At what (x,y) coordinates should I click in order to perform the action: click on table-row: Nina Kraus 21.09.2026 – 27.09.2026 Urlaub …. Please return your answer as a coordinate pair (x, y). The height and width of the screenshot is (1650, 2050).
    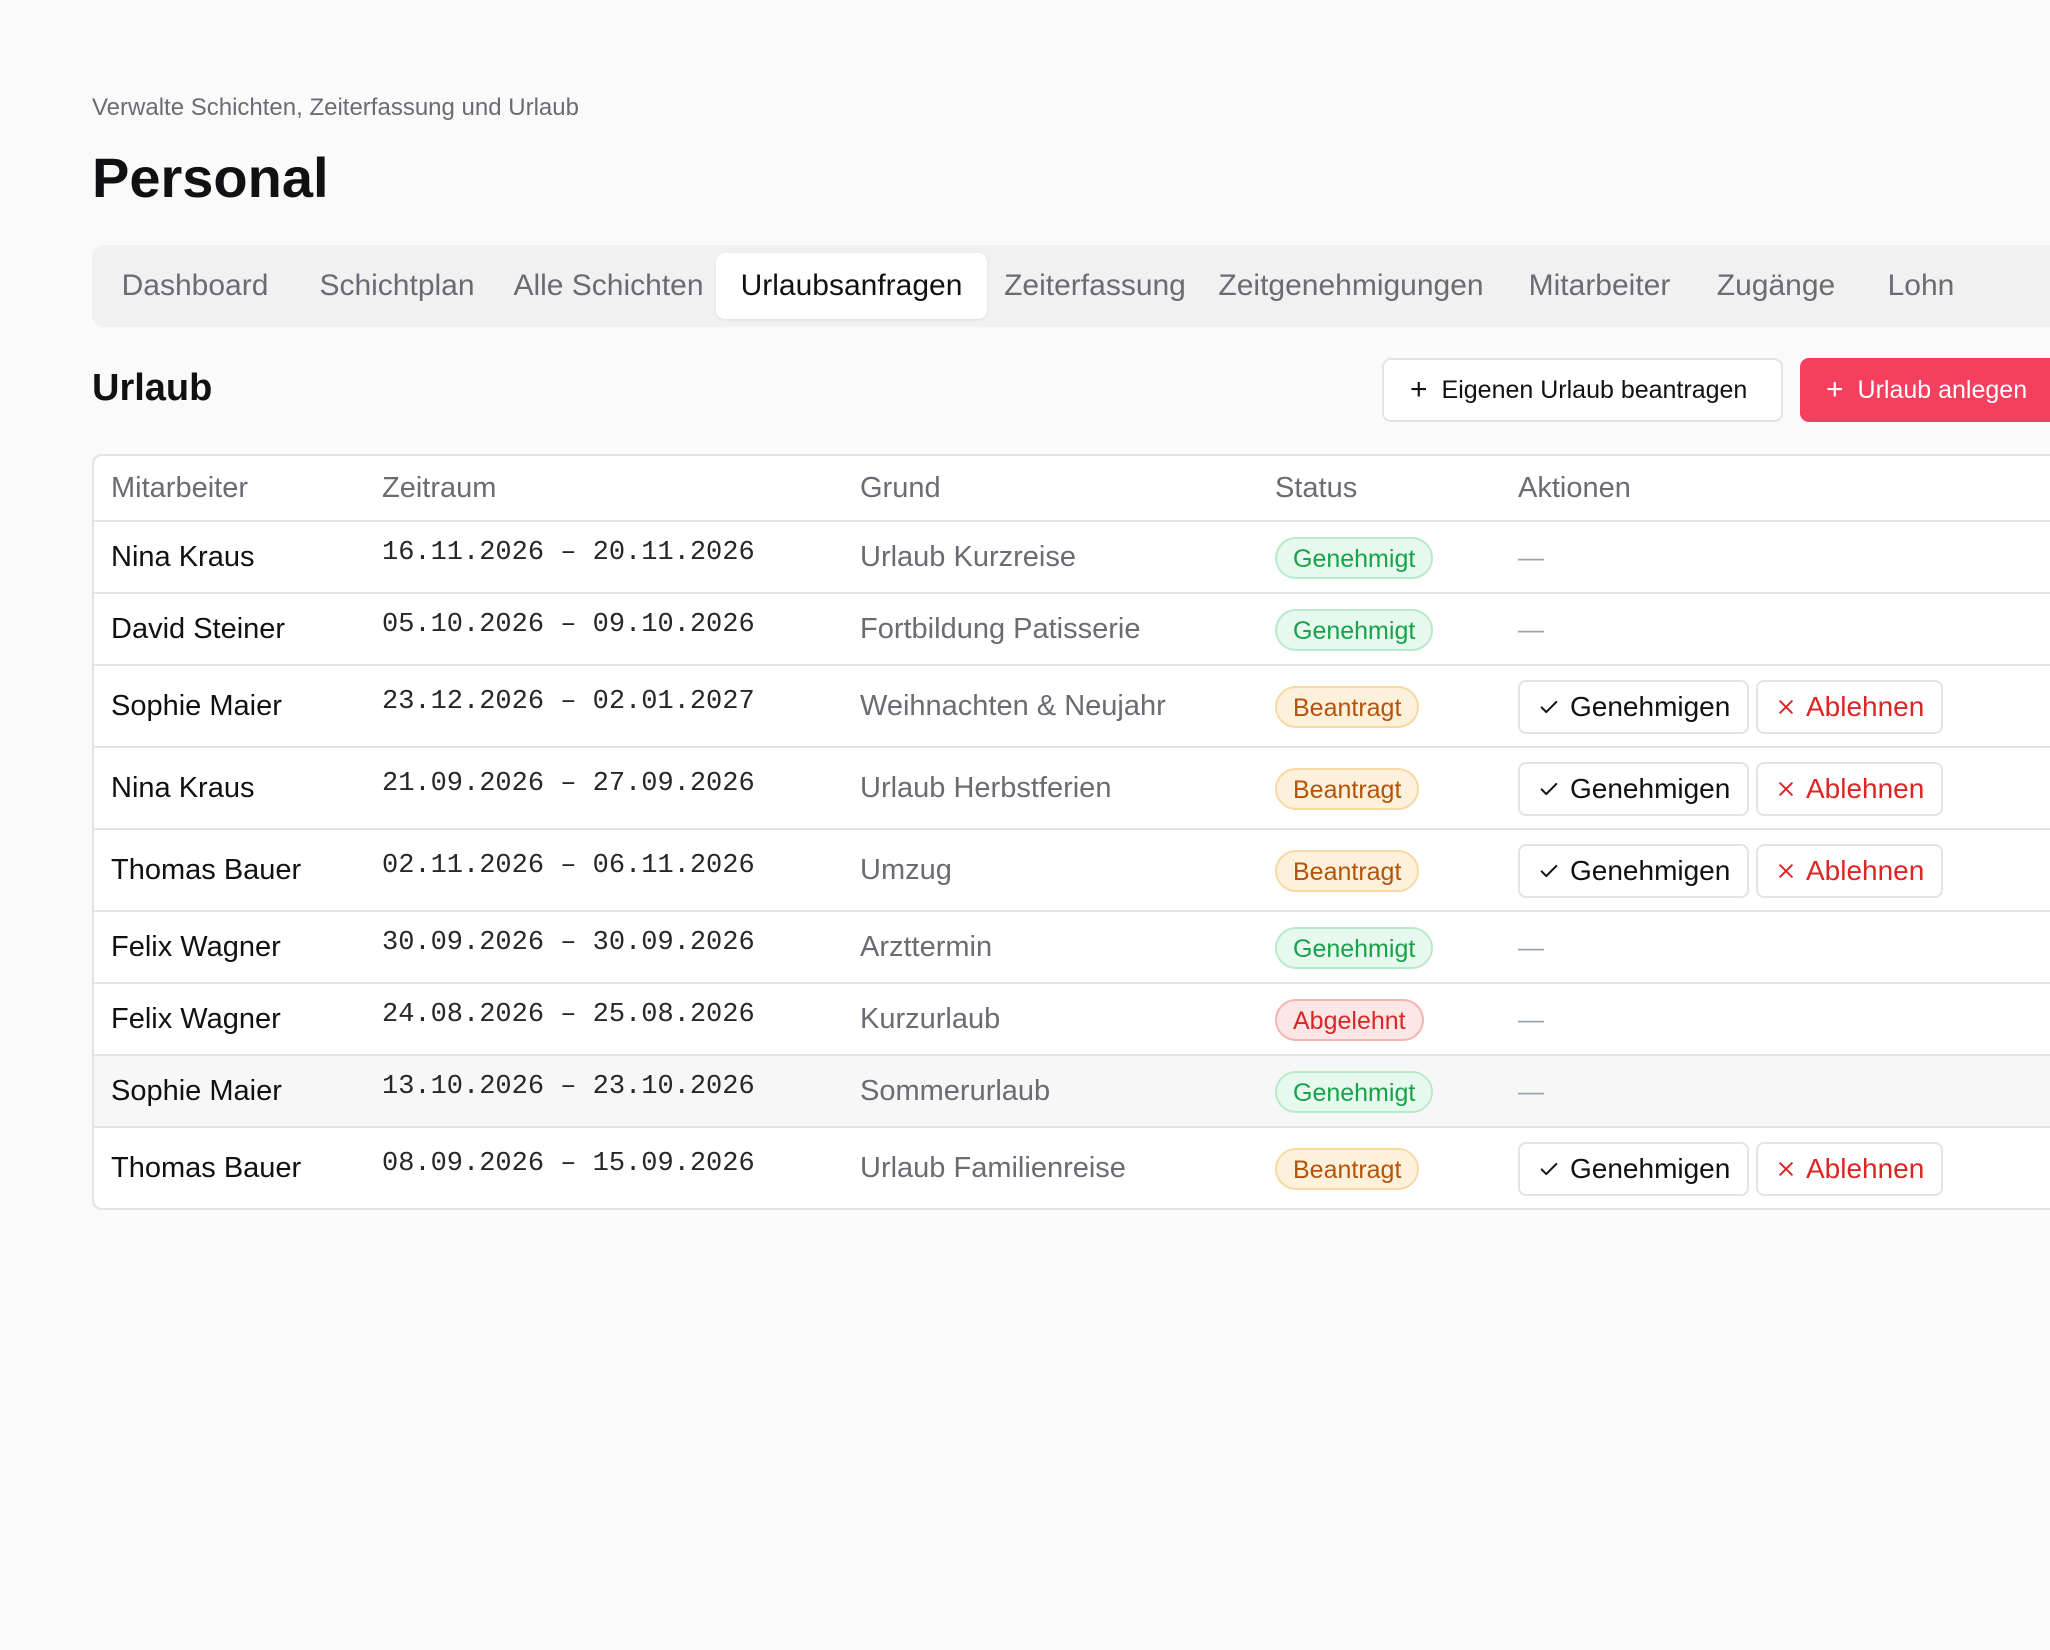
    Looking at the image, I should click on (1072, 789).